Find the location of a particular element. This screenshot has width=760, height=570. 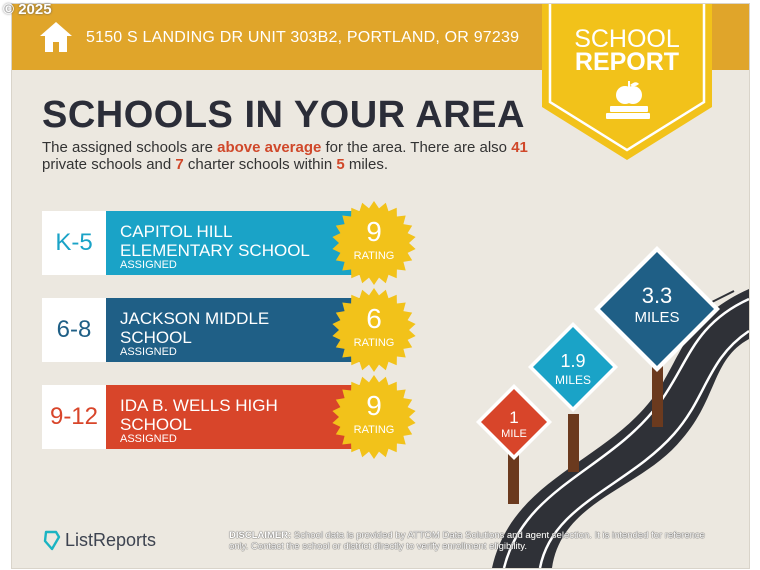

grade-range: K-5 is located at coordinates (74, 243).